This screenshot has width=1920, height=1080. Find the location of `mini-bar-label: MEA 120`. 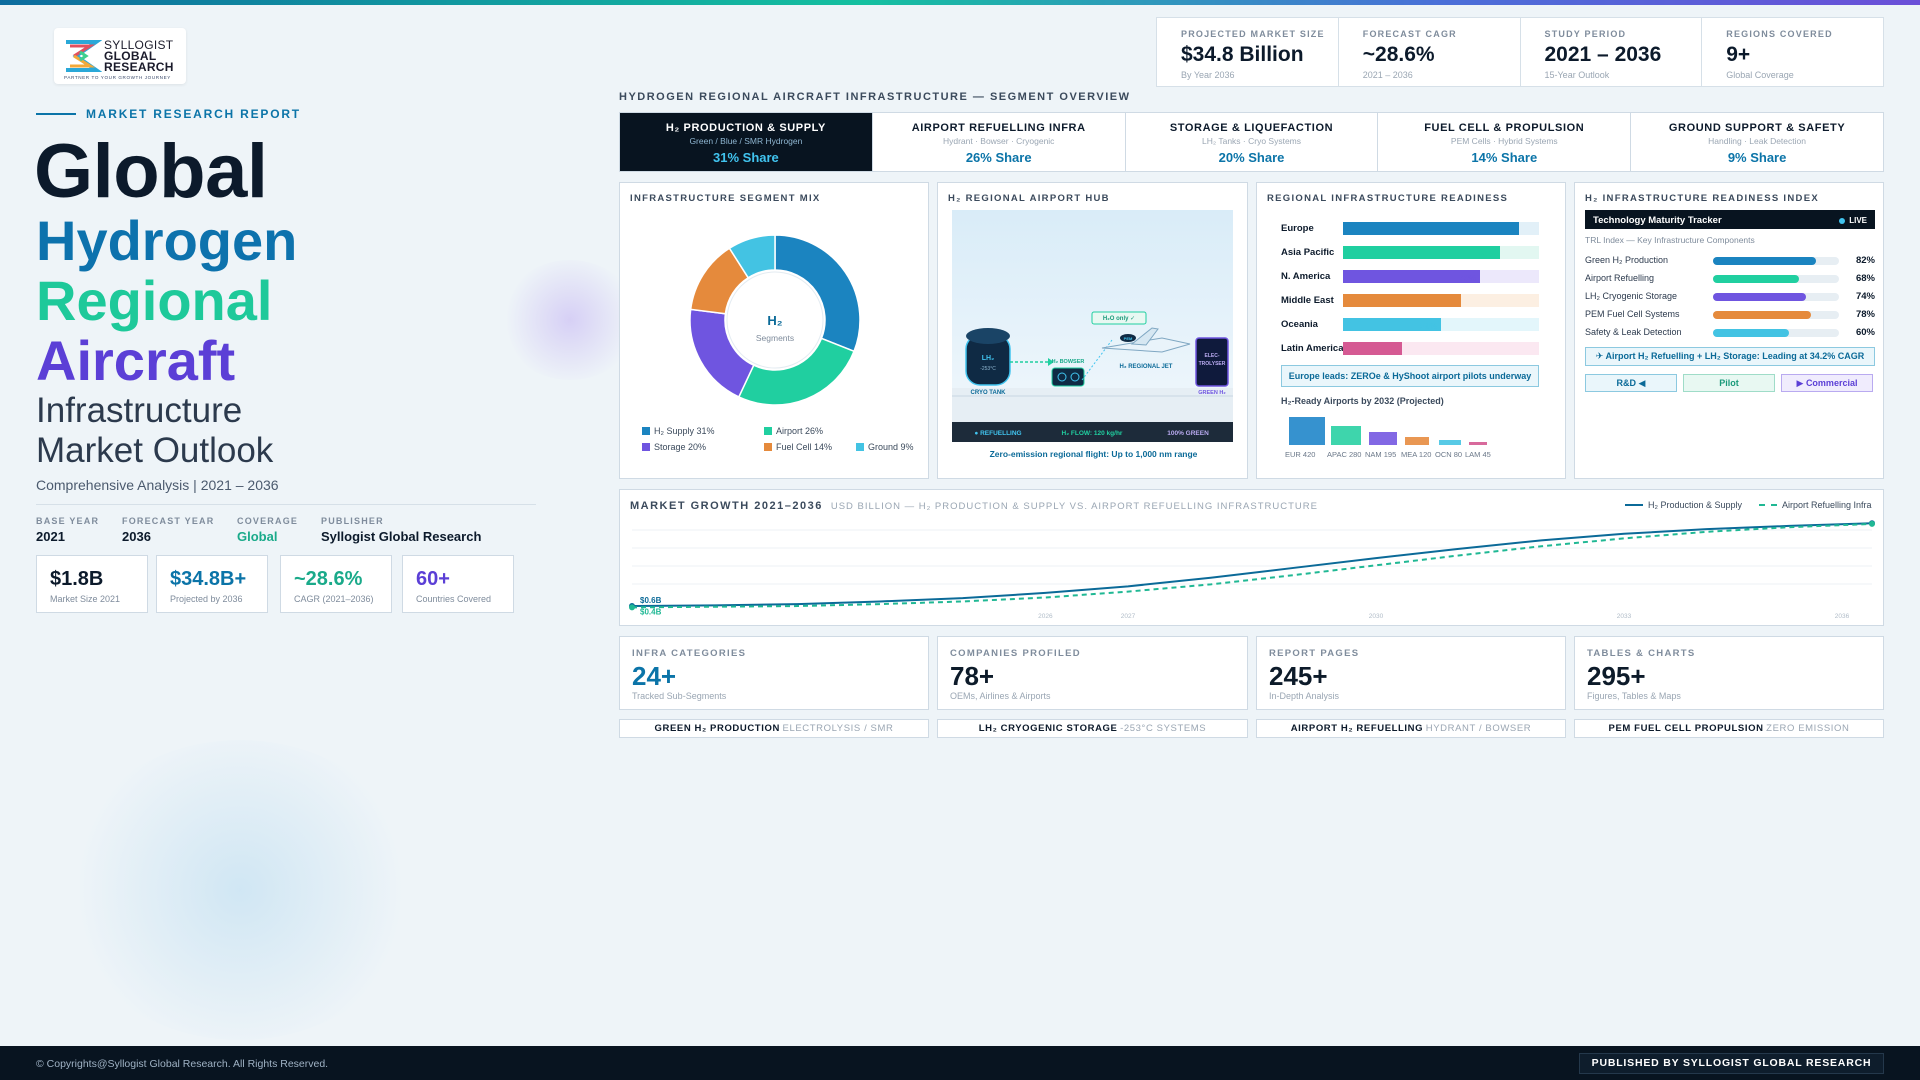

mini-bar-label: MEA 120 is located at coordinates (1416, 454).